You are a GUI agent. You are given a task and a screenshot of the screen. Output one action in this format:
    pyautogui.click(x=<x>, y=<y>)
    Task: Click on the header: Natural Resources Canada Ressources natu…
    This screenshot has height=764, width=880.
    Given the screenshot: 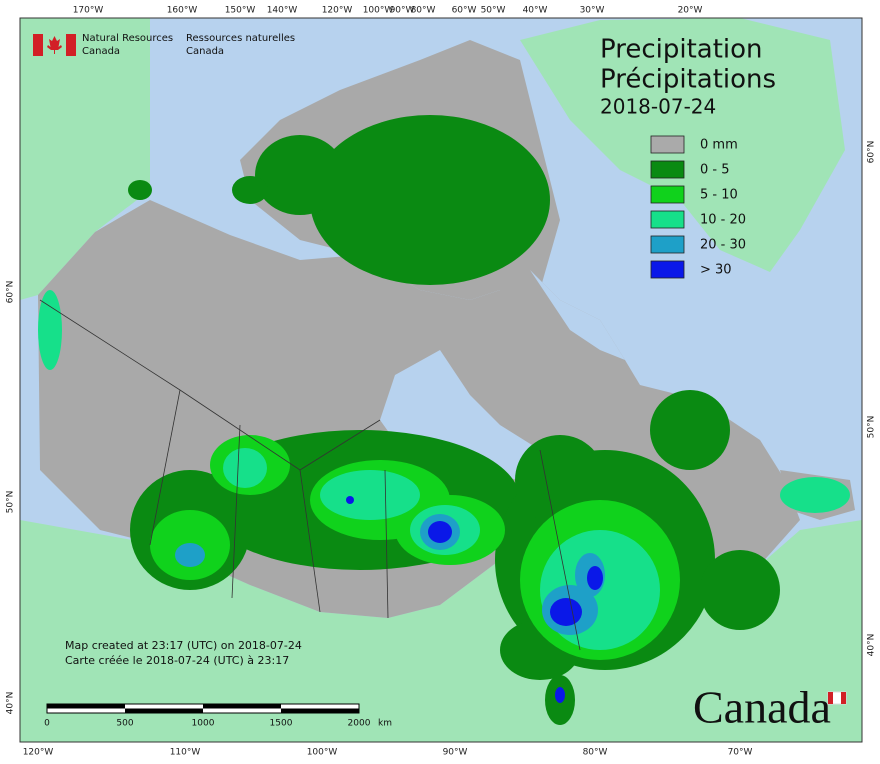 What is the action you would take?
    pyautogui.click(x=164, y=45)
    